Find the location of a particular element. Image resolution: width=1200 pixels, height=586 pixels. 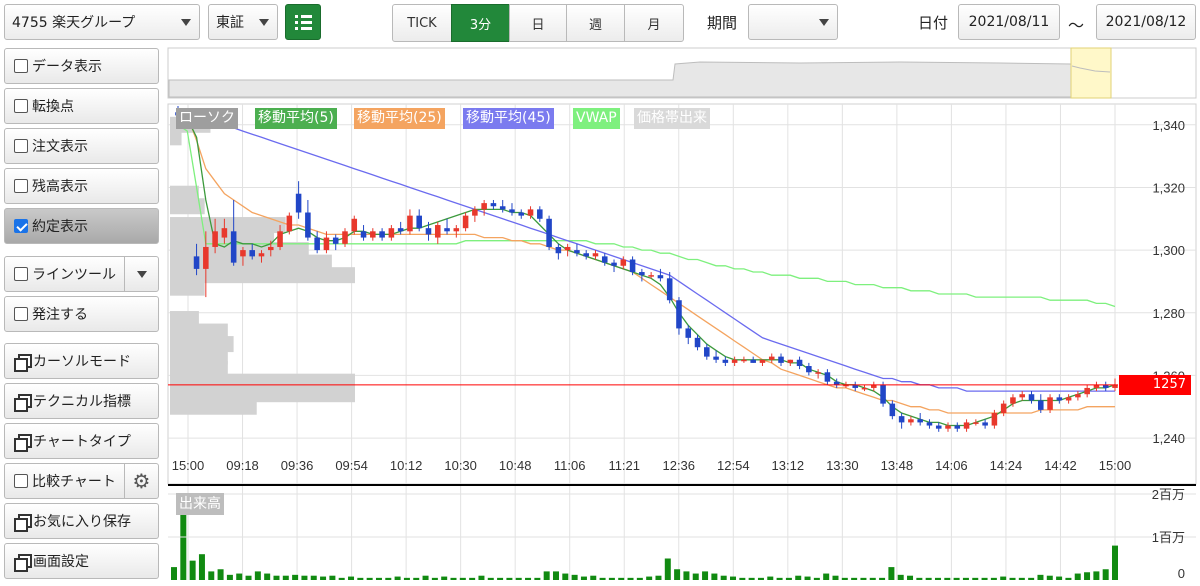

x-tick-label: 13:30 is located at coordinates (842, 465).